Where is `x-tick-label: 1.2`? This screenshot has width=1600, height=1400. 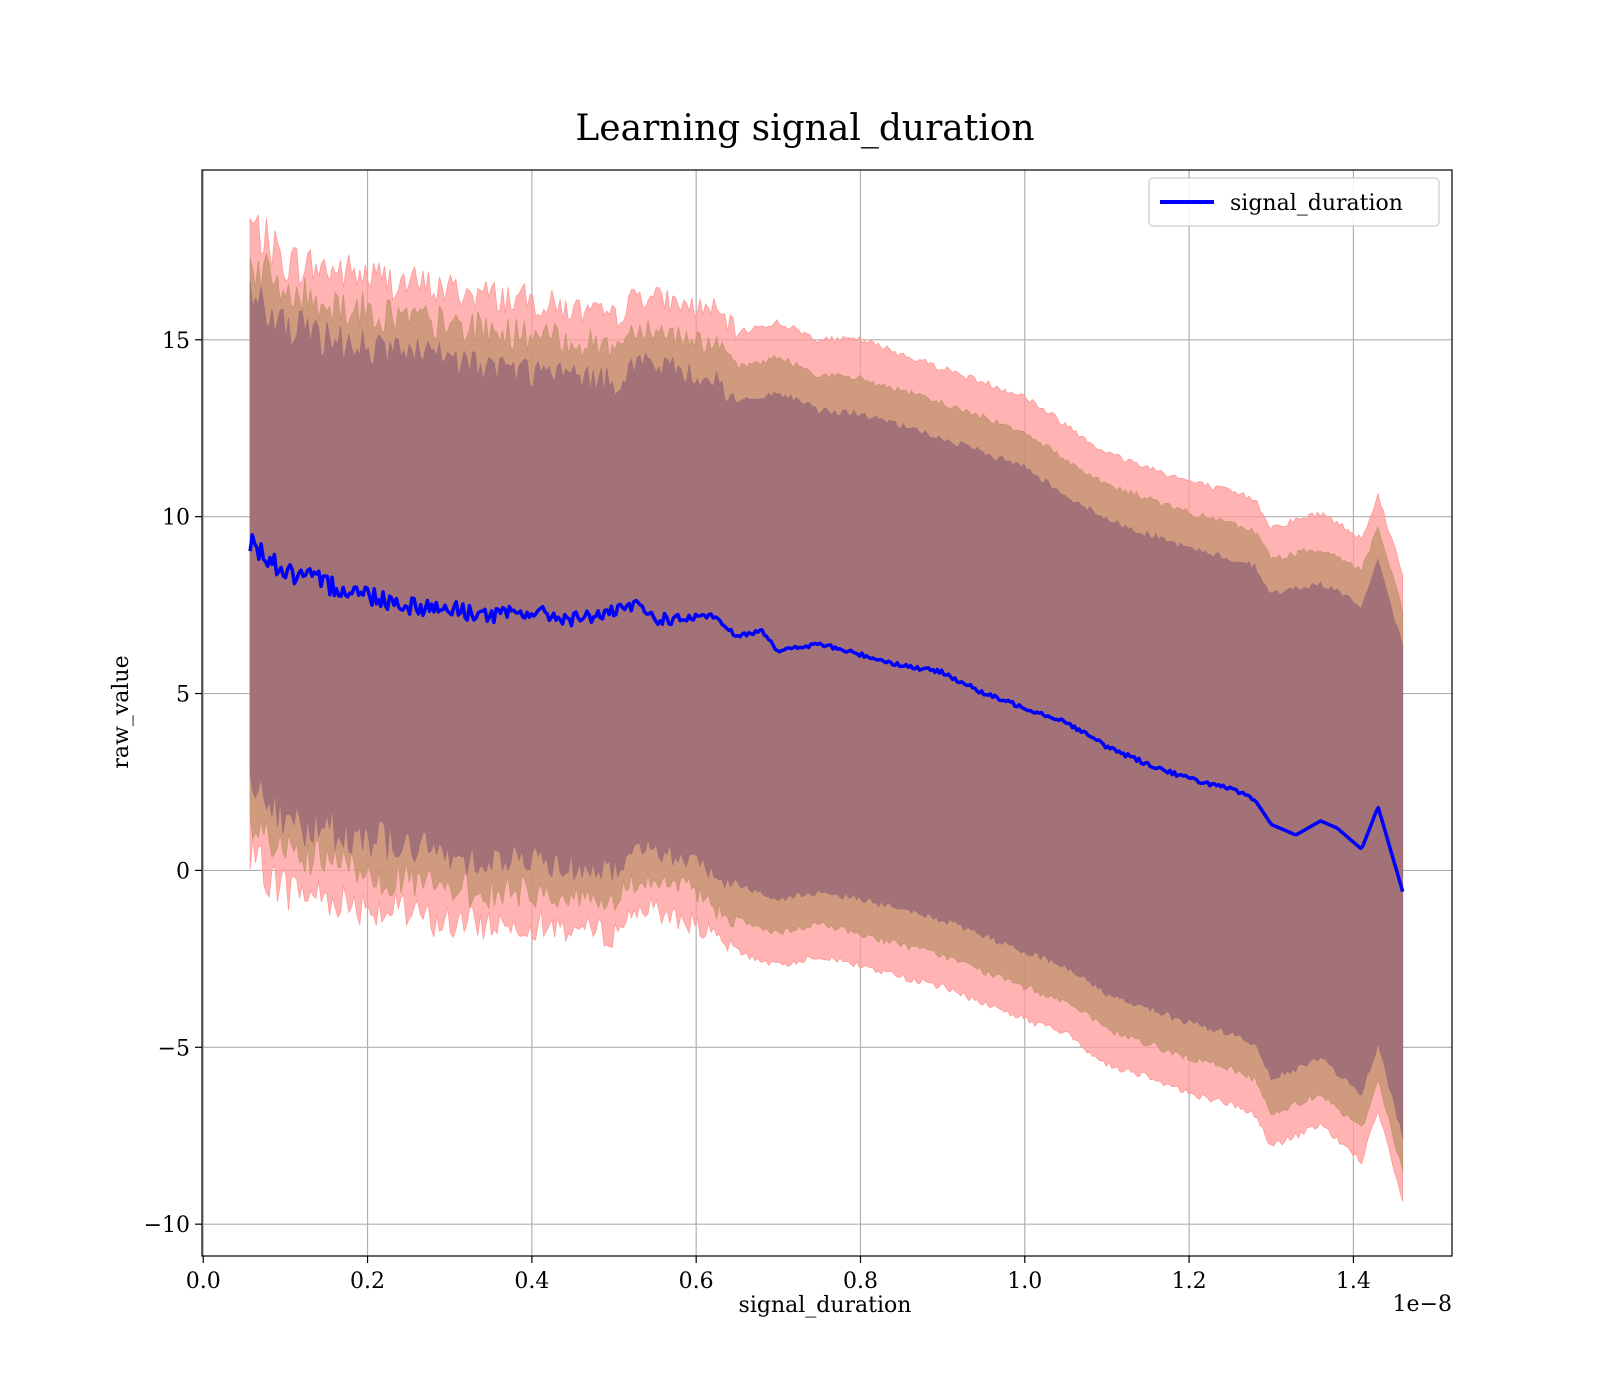
x-tick-label: 1.2 is located at coordinates (1189, 1281).